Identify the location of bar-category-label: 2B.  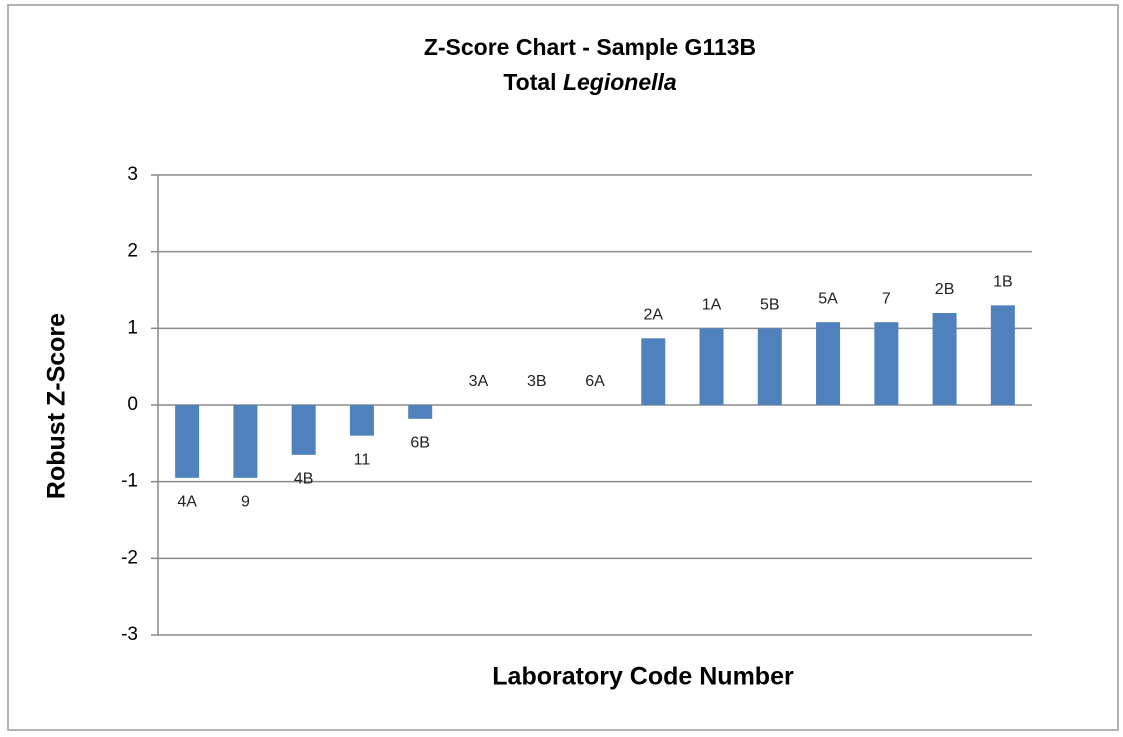
(945, 289).